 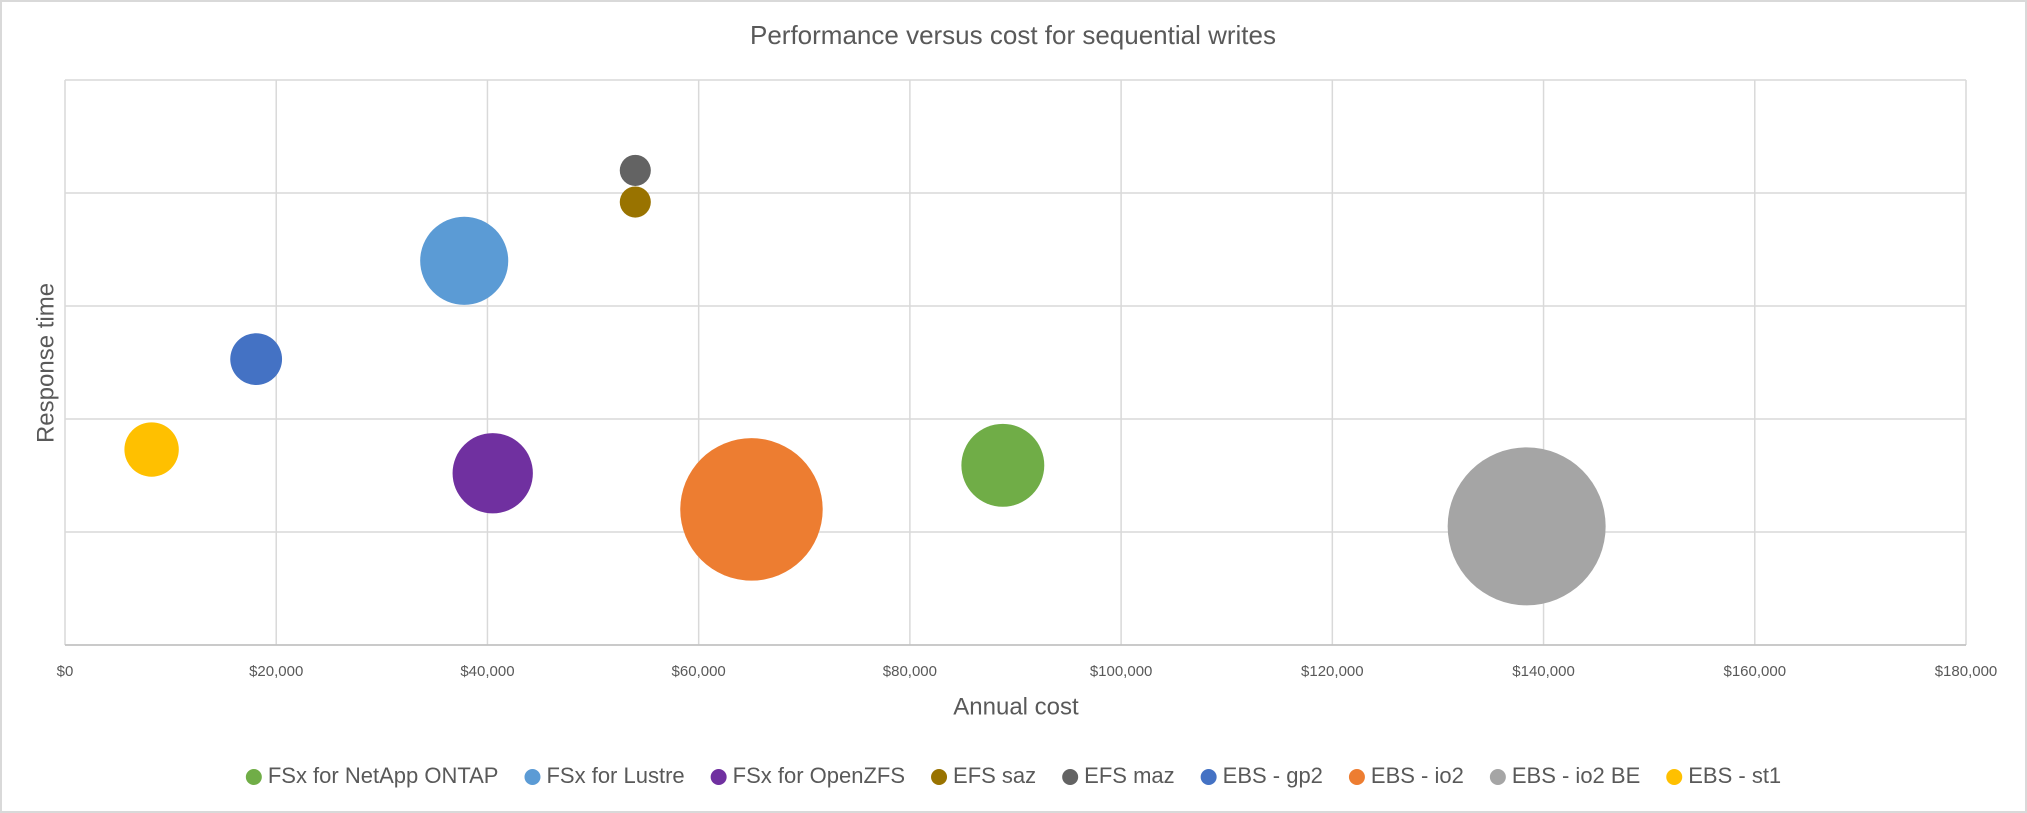 What do you see at coordinates (910, 671) in the screenshot?
I see `x-tick-label: $80,000` at bounding box center [910, 671].